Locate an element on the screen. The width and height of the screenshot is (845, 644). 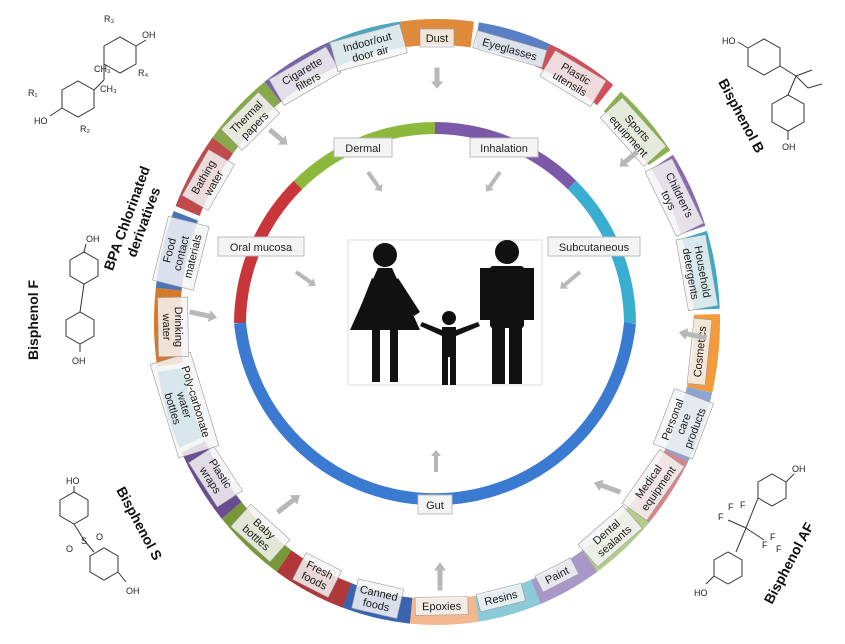
route-label-oral-mucosa: Oral mucosa is located at coordinates (261, 246).